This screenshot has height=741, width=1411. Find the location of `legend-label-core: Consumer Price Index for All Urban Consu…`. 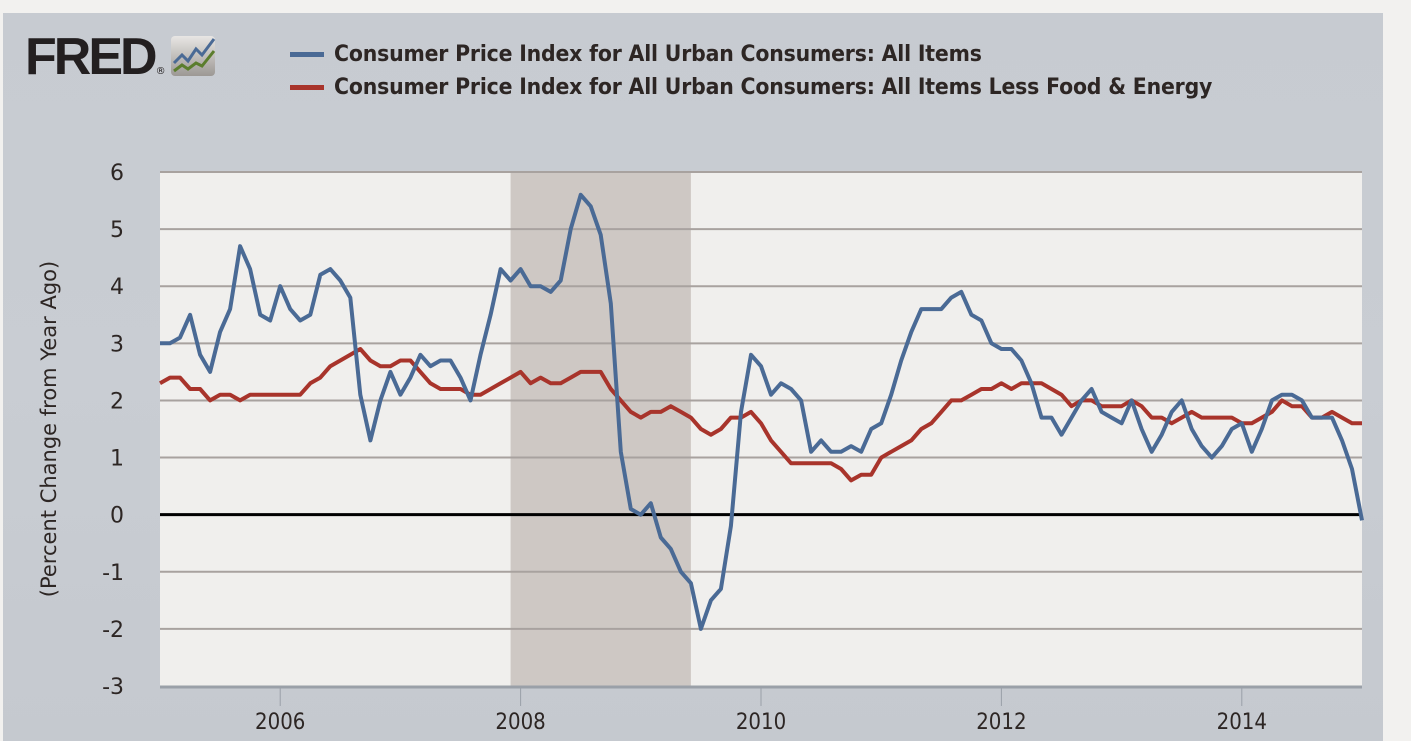

legend-label-core: Consumer Price Index for All Urban Consu… is located at coordinates (773, 87).